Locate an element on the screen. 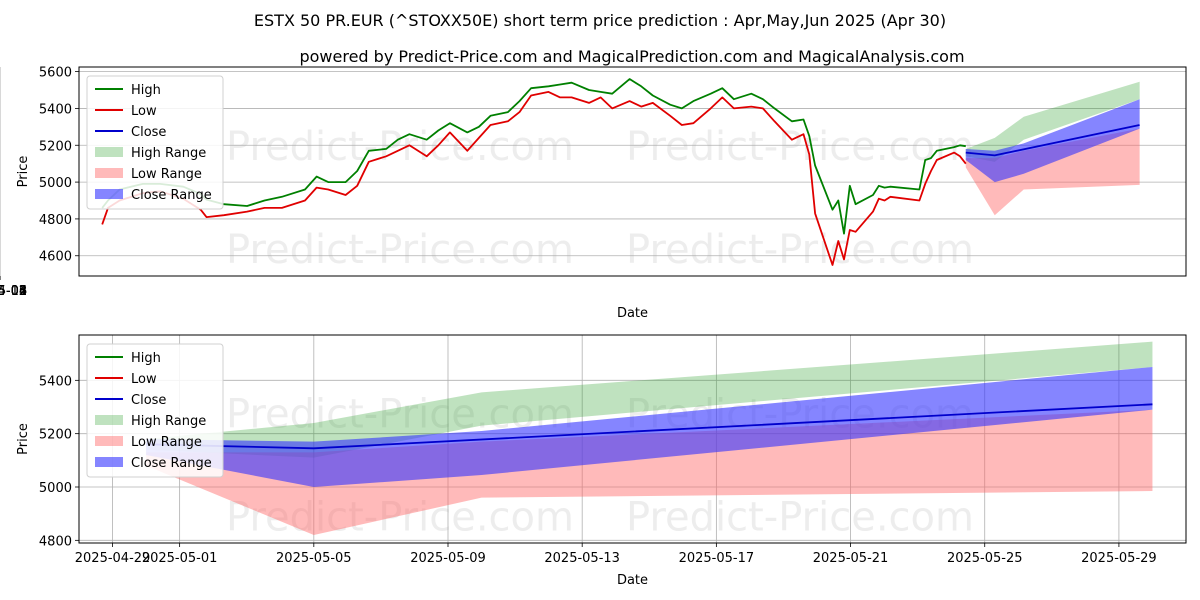  y-tick-label: 4600 is located at coordinates (55, 257).